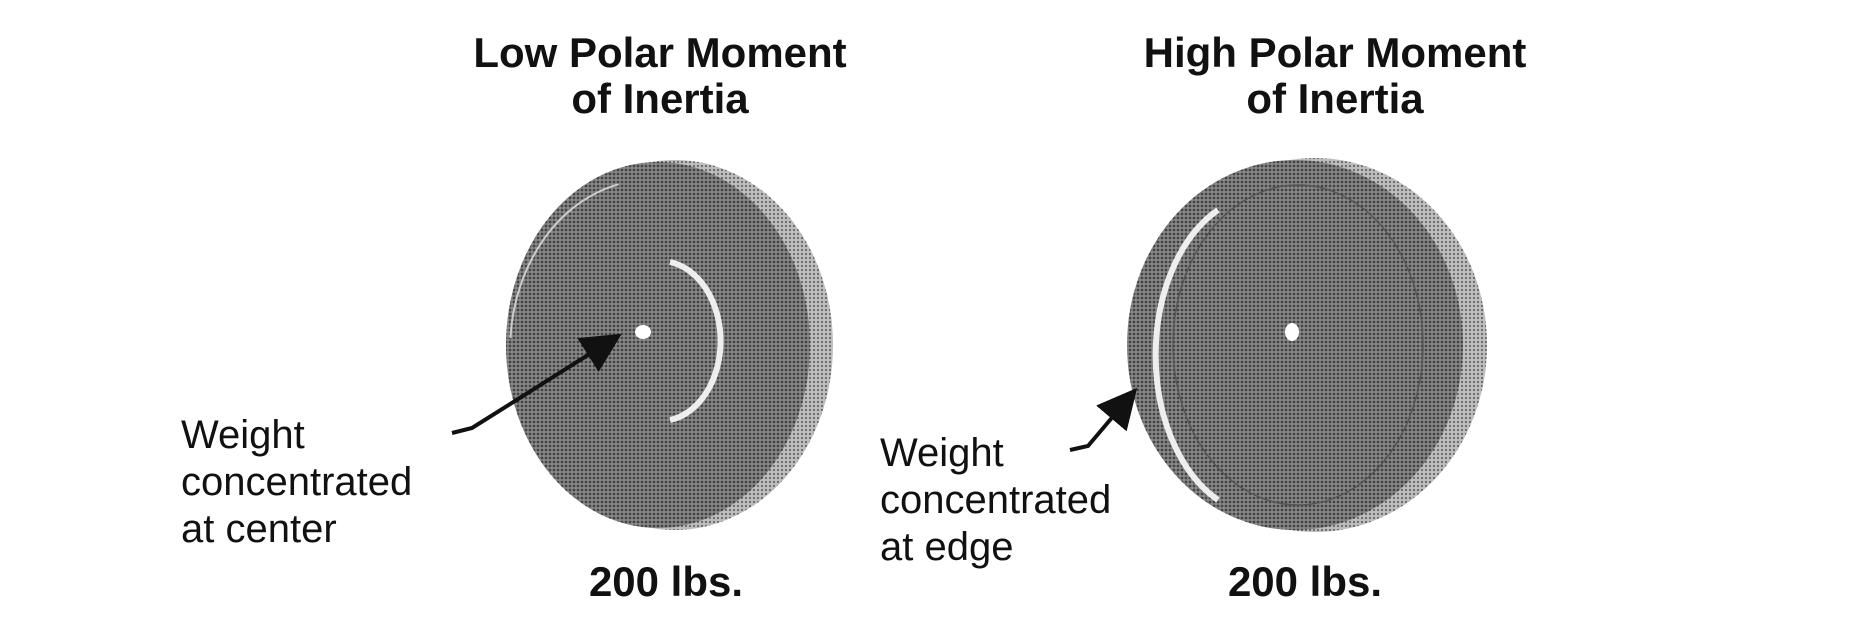 This screenshot has height=631, width=1857. I want to click on high-inertia-title: High Polar Moment of Inertia, so click(1335, 75).